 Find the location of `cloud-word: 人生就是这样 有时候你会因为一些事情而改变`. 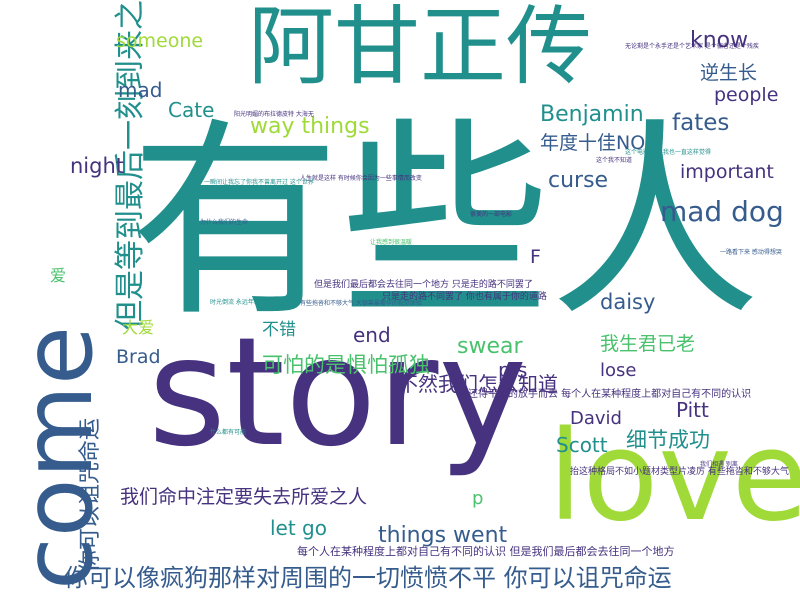

cloud-word: 人生就是这样 有时候你会因为一些事情而改变 is located at coordinates (361, 178).